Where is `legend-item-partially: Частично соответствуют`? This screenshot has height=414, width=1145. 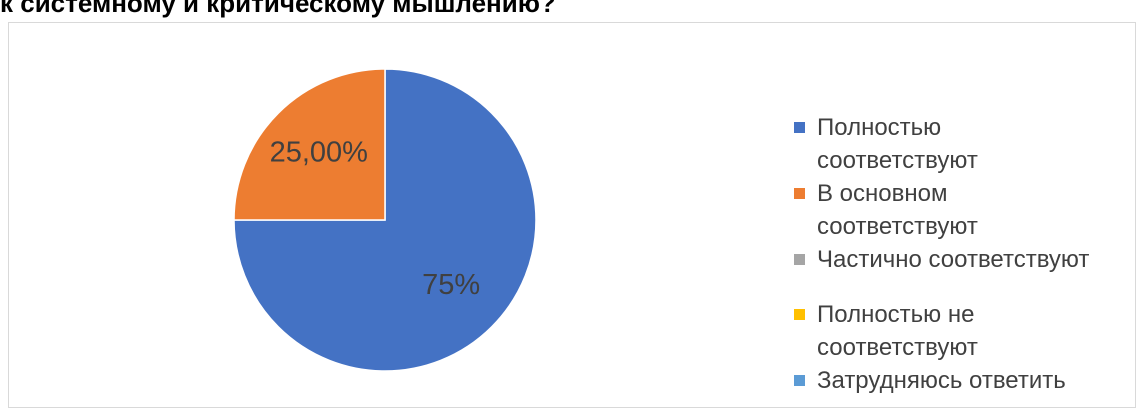 legend-item-partially: Частично соответствуют is located at coordinates (967, 259).